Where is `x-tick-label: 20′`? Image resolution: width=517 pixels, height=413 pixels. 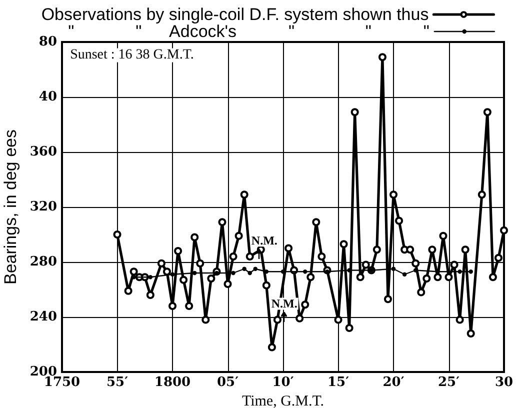 x-tick-label: 20′ is located at coordinates (393, 382).